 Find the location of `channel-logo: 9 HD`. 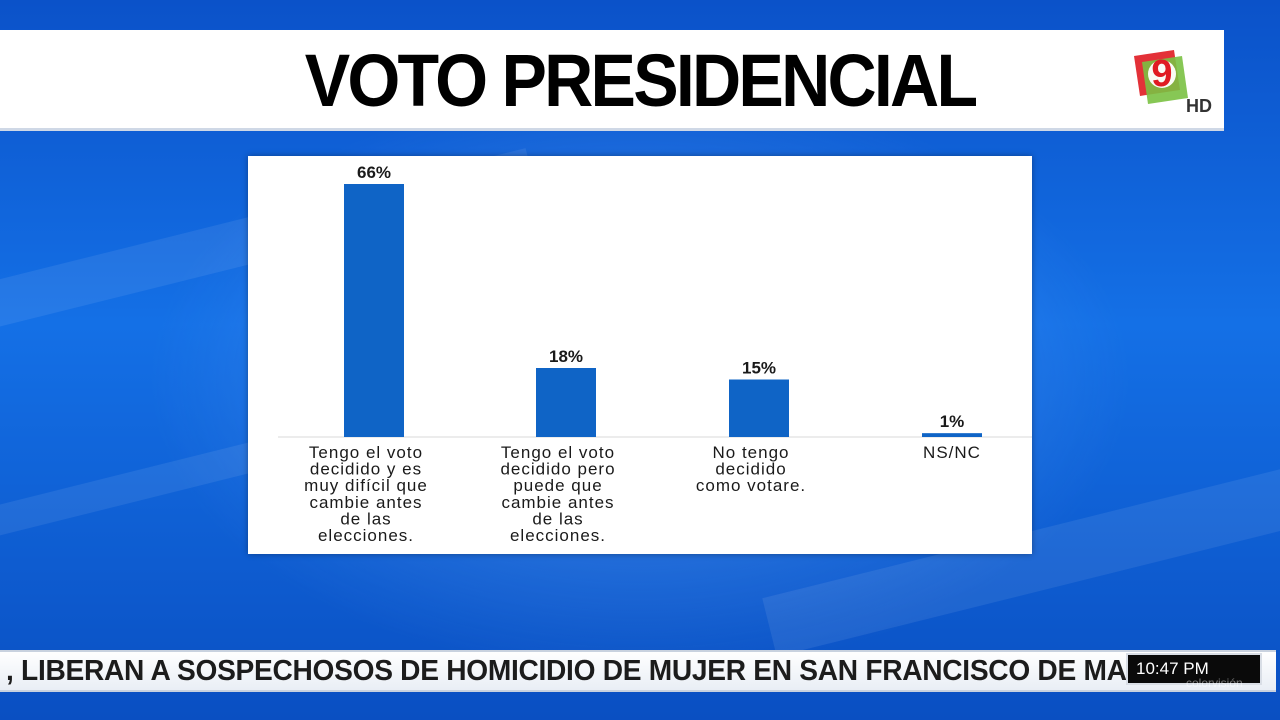

channel-logo: 9 HD is located at coordinates (1174, 82).